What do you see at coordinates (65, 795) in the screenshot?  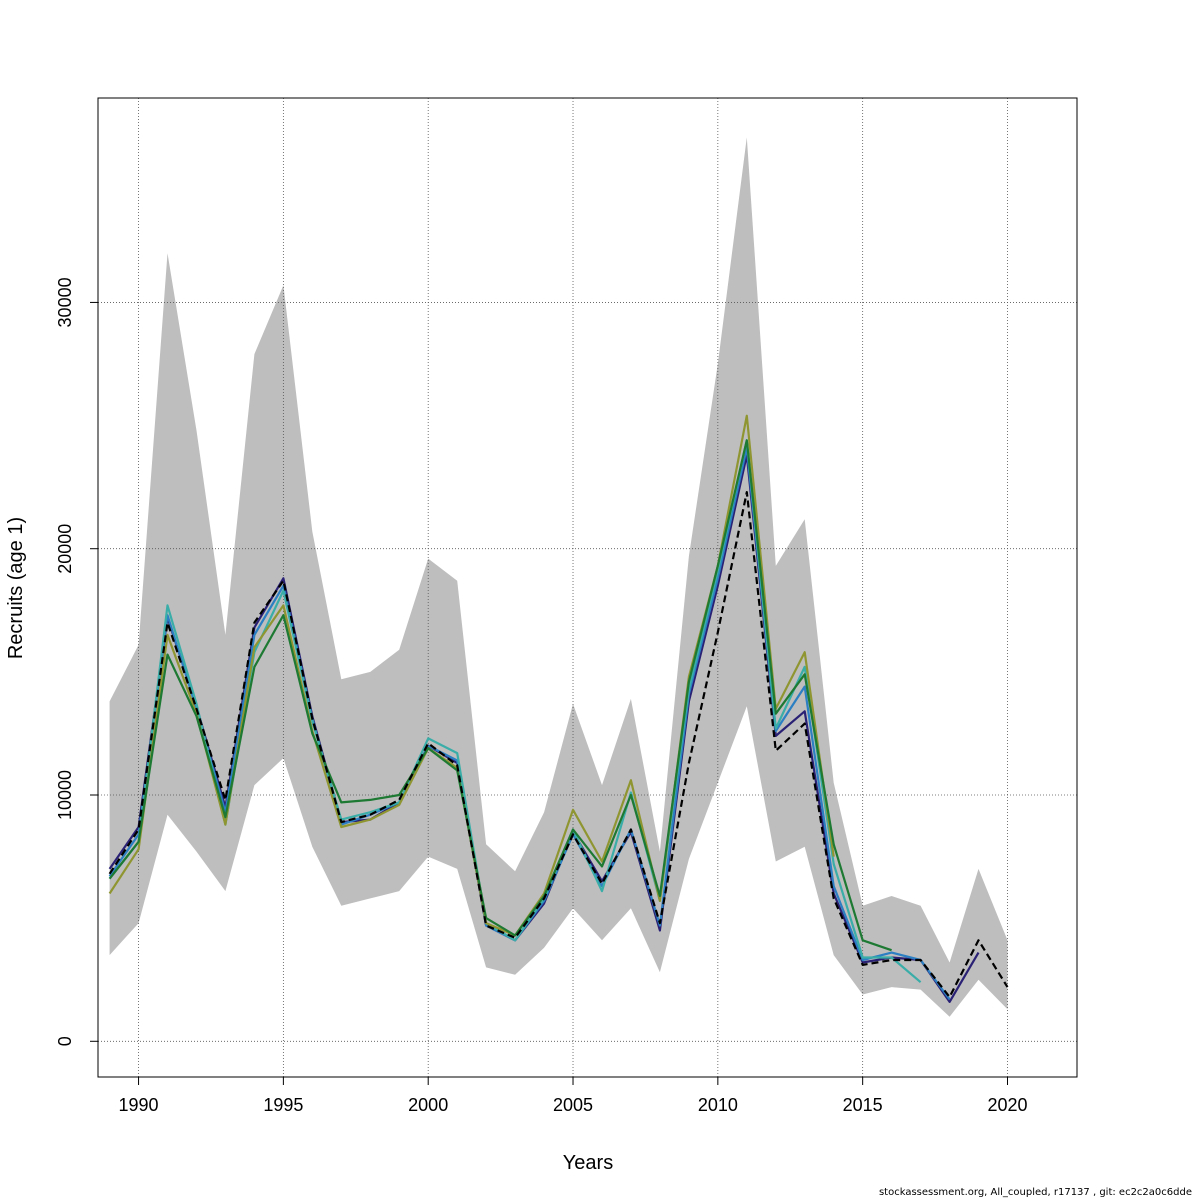 I see `y-tick-label: 10000` at bounding box center [65, 795].